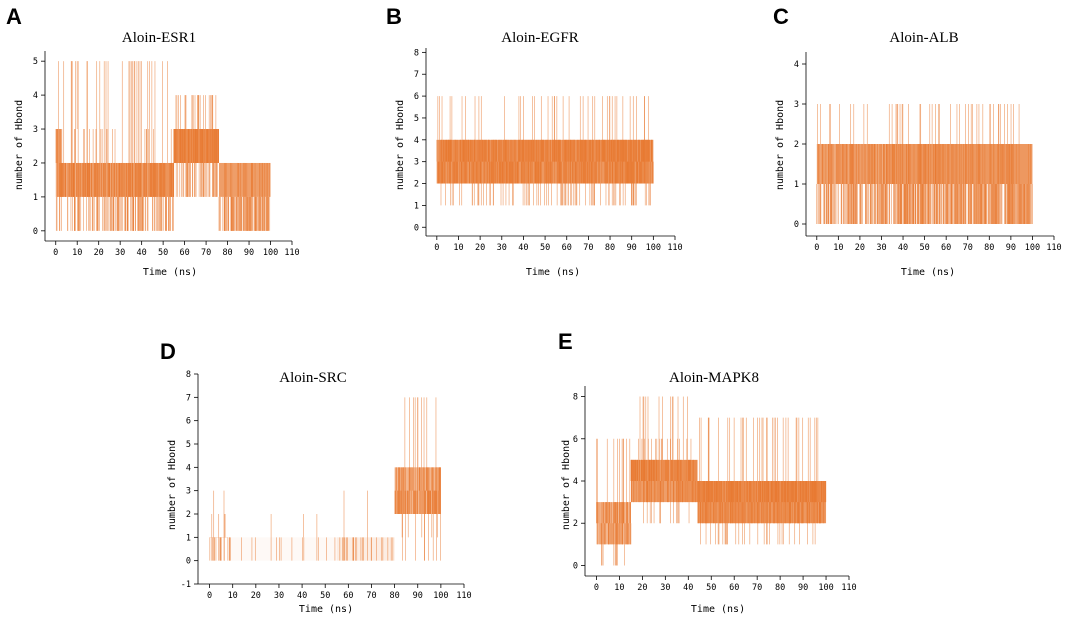 This screenshot has height=617, width=1065. Describe the element at coordinates (820, 164) in the screenshot. I see `hbond-core-band` at that location.